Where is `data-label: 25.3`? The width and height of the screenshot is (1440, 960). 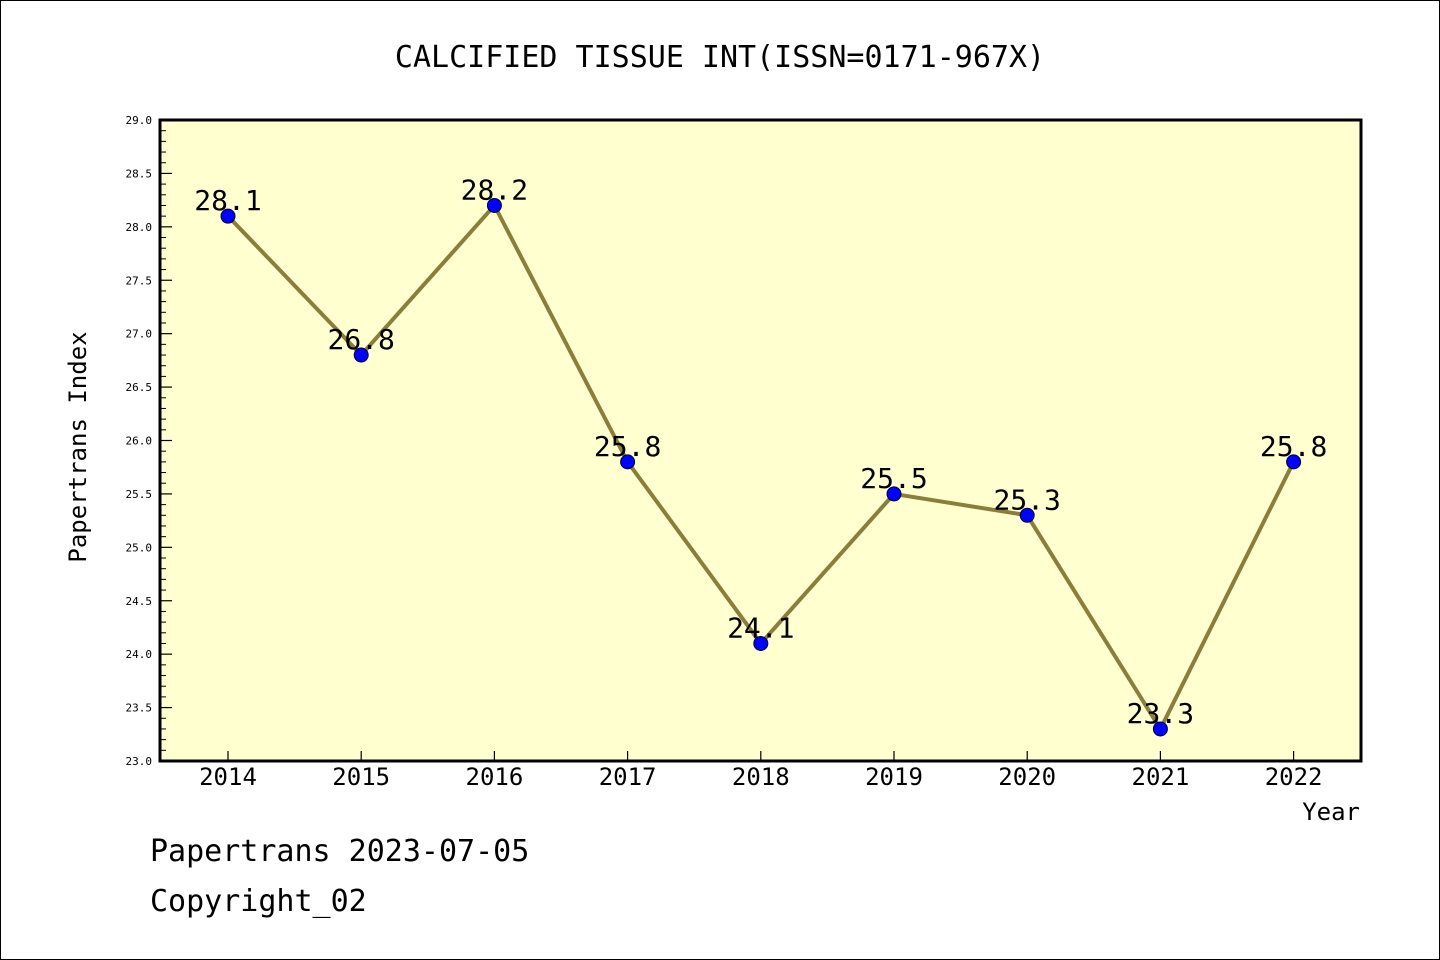 data-label: 25.3 is located at coordinates (1026, 499).